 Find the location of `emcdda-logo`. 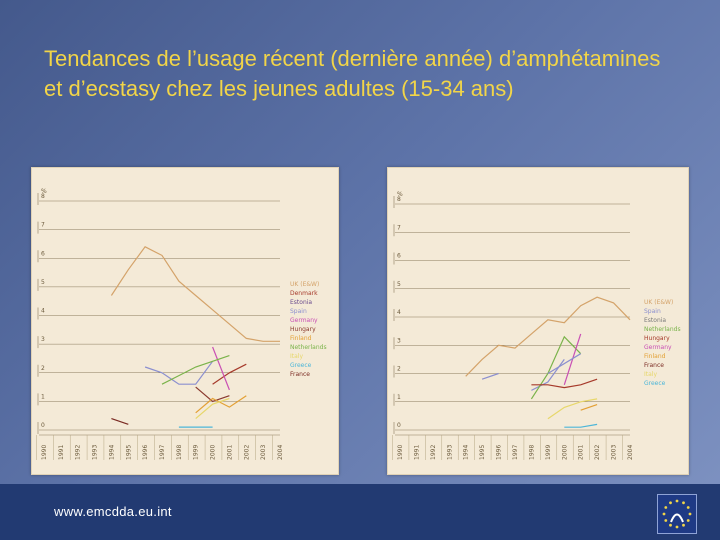

emcdda-logo is located at coordinates (677, 514).